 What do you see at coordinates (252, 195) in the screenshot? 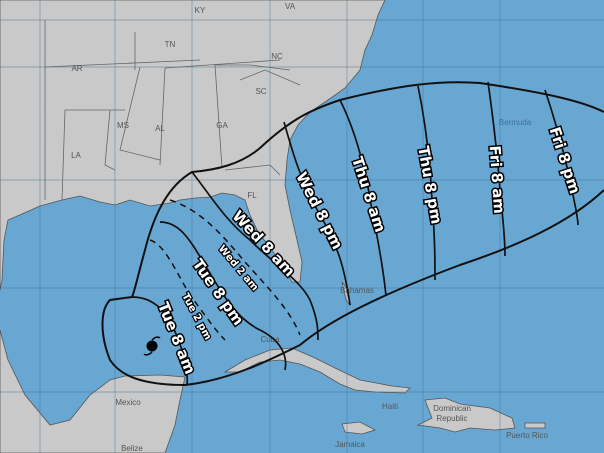
I see `label-fl: FL` at bounding box center [252, 195].